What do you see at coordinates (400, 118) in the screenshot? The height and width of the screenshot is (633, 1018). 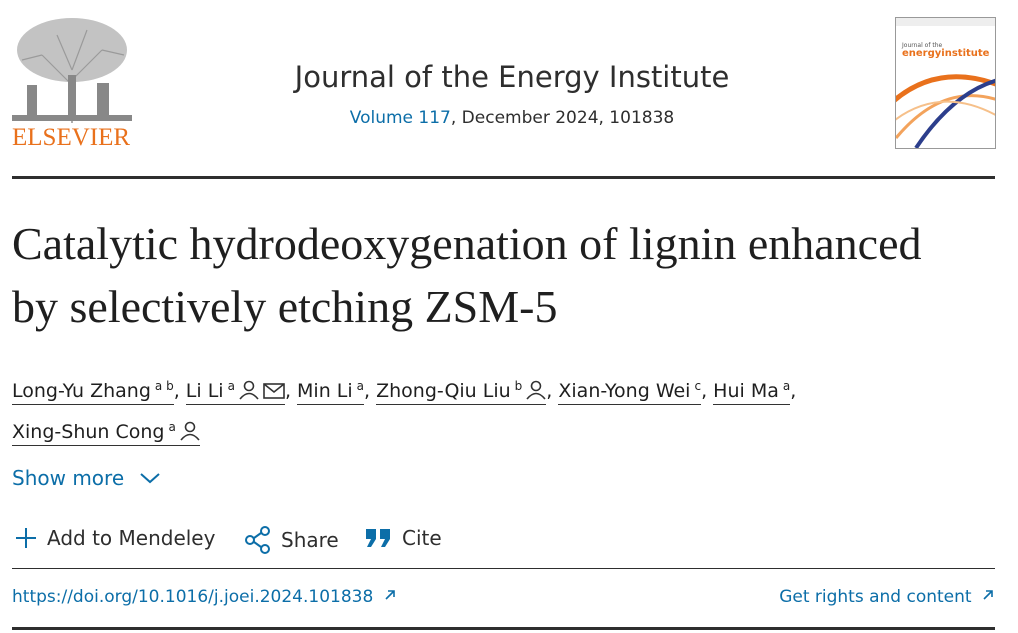 I see `volume-link: Volume 117` at bounding box center [400, 118].